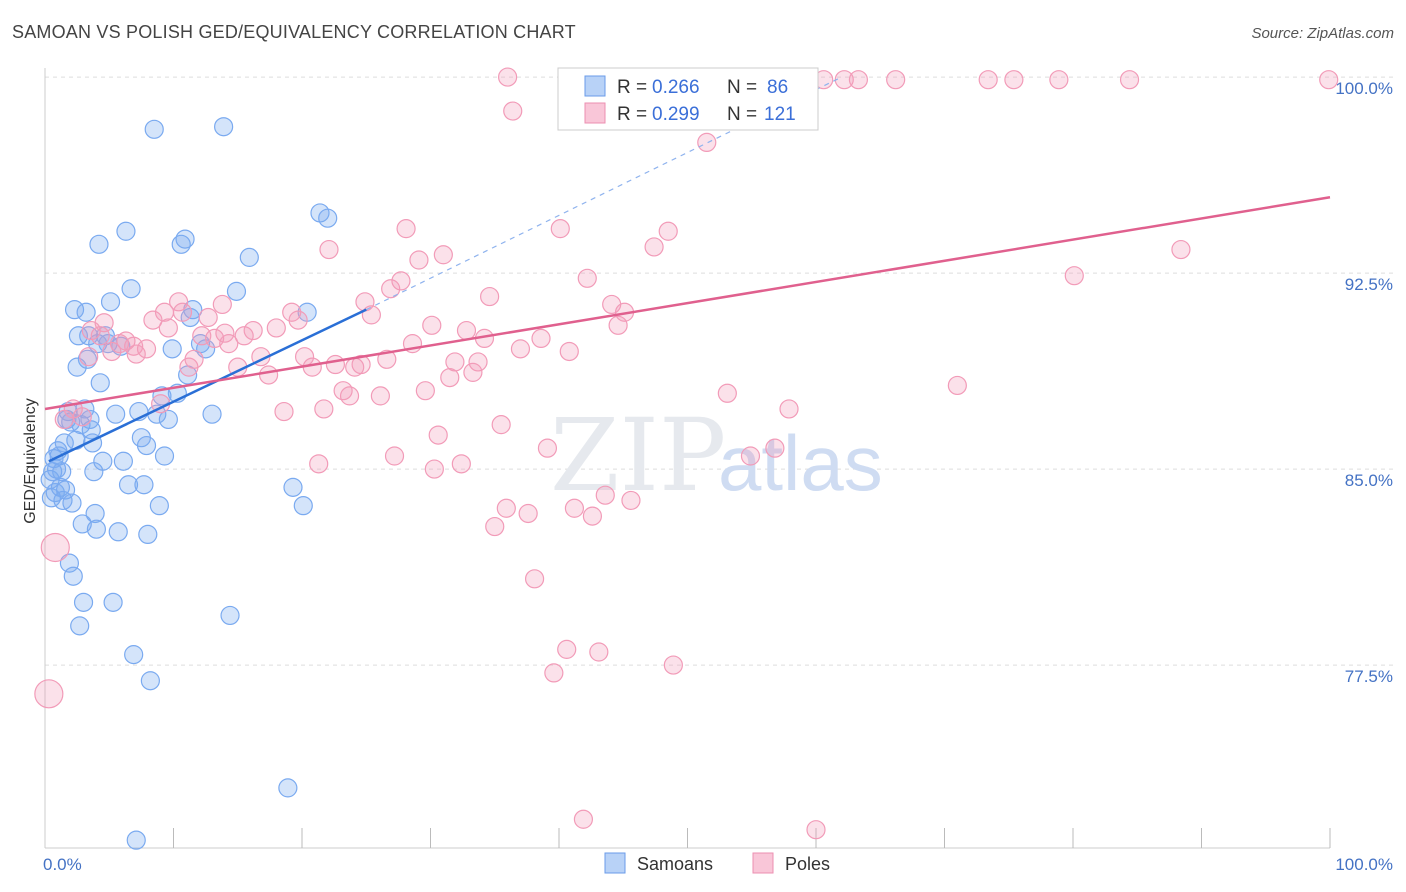 This screenshot has width=1406, height=892. Describe the element at coordinates (1369, 676) in the screenshot. I see `y-tick-label: 77.5%` at that location.